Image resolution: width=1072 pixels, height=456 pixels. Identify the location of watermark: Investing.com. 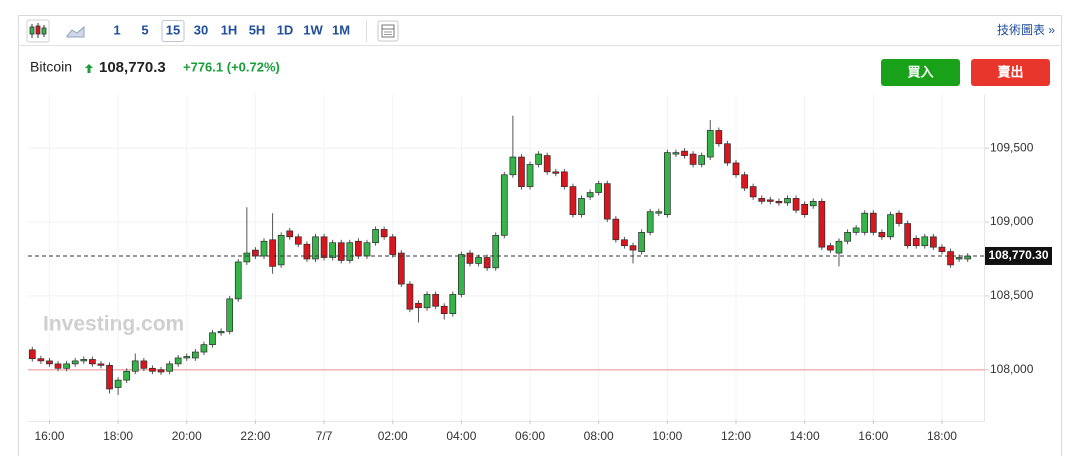
(113, 324).